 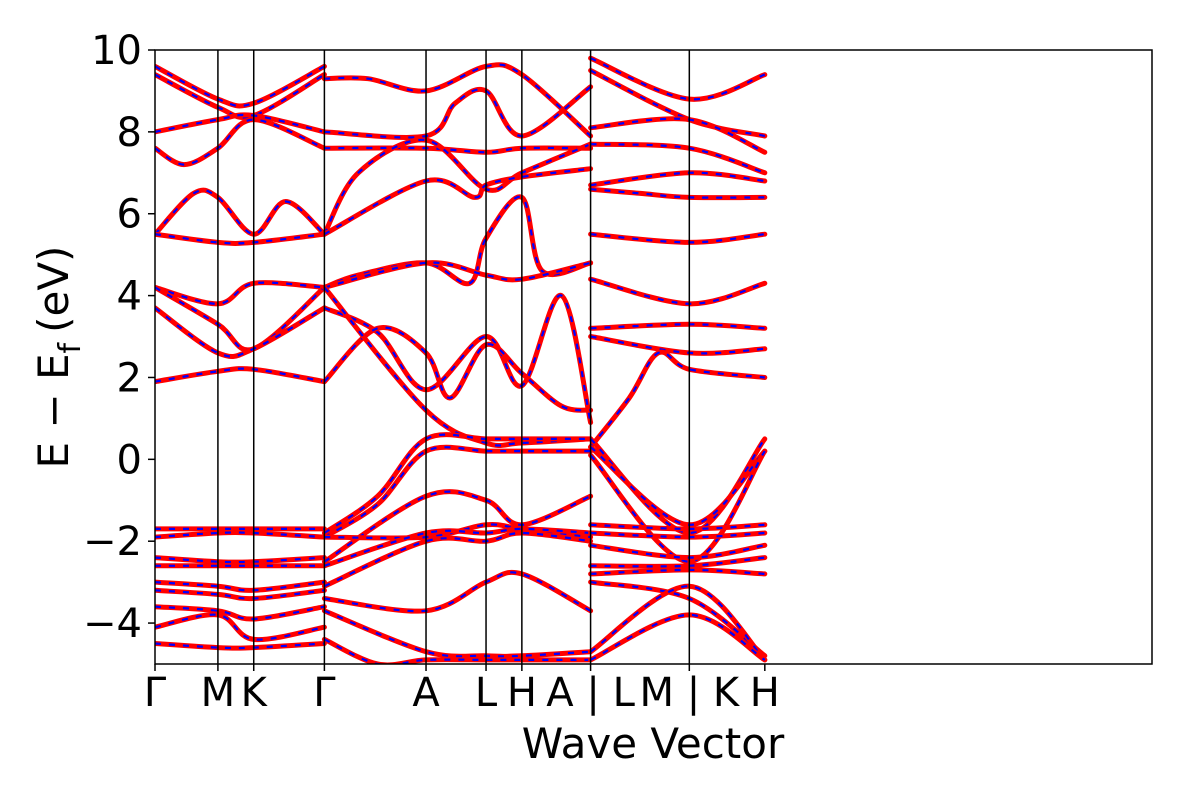 What do you see at coordinates (112, 624) in the screenshot?
I see `y-tick-label: −4` at bounding box center [112, 624].